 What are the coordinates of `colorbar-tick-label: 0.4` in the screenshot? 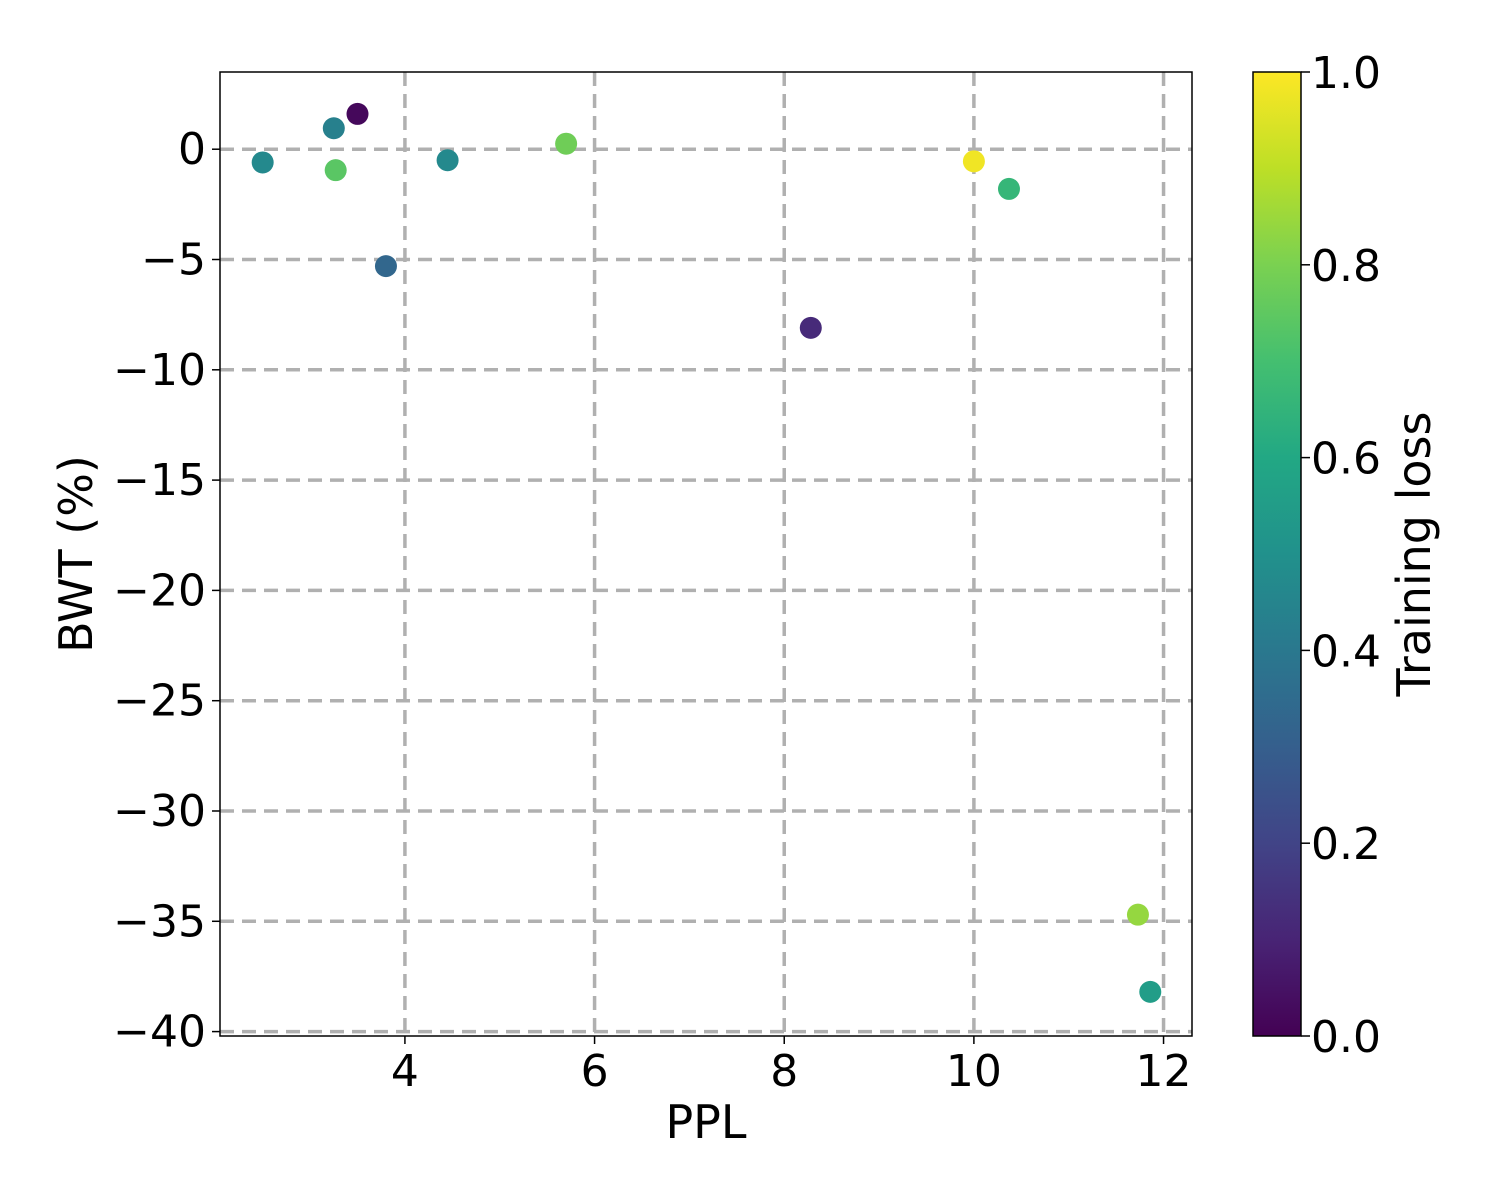 It's located at (1346, 651).